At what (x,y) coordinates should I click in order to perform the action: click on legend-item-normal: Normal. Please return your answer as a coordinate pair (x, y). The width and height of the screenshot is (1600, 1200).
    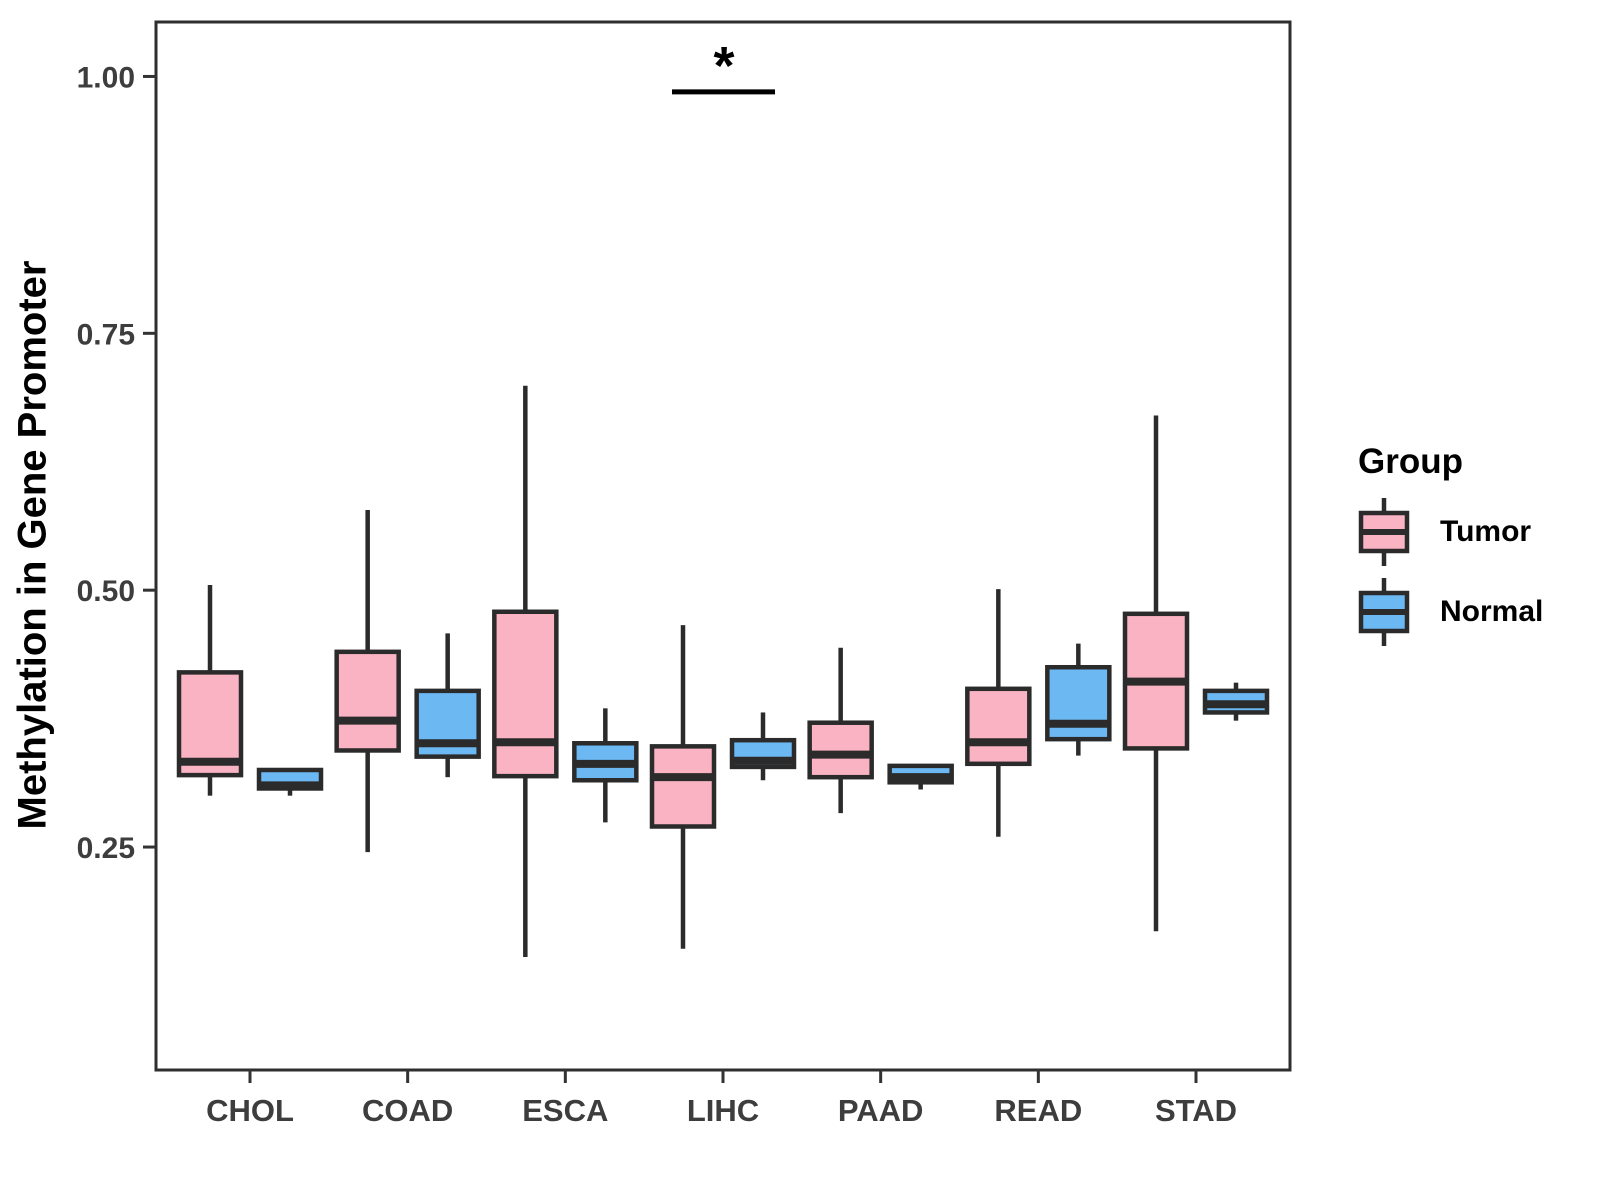
    Looking at the image, I should click on (1449, 612).